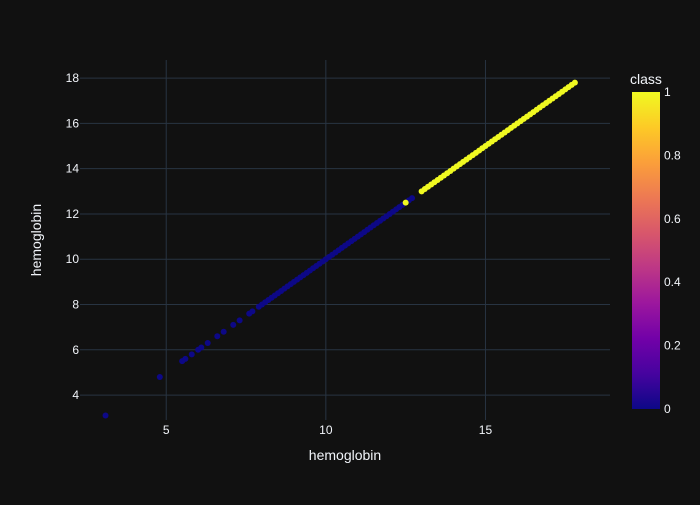 The width and height of the screenshot is (700, 505). What do you see at coordinates (646, 79) in the screenshot?
I see `colorbar-title: class` at bounding box center [646, 79].